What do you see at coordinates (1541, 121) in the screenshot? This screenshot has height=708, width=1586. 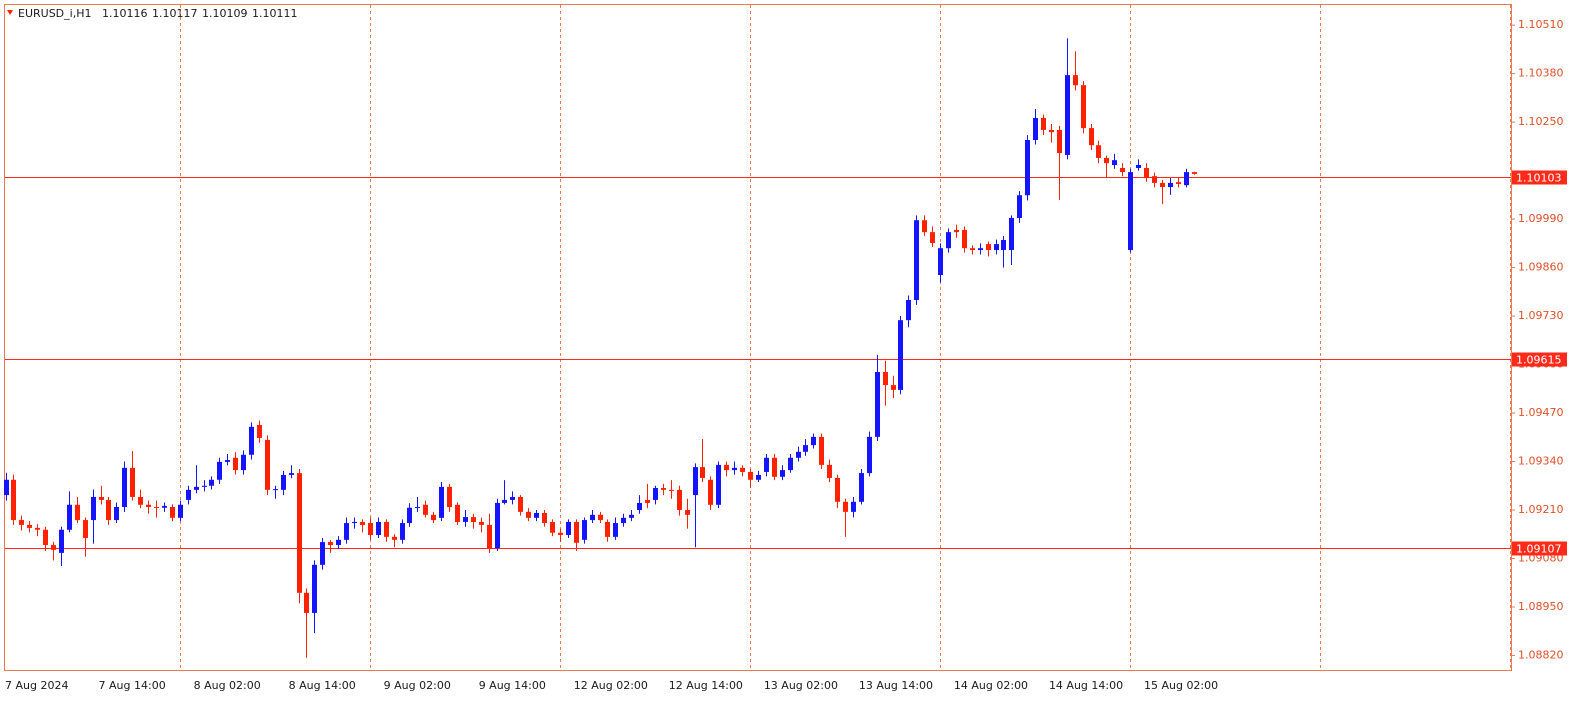 I see `y-tick-label: 1.10250` at bounding box center [1541, 121].